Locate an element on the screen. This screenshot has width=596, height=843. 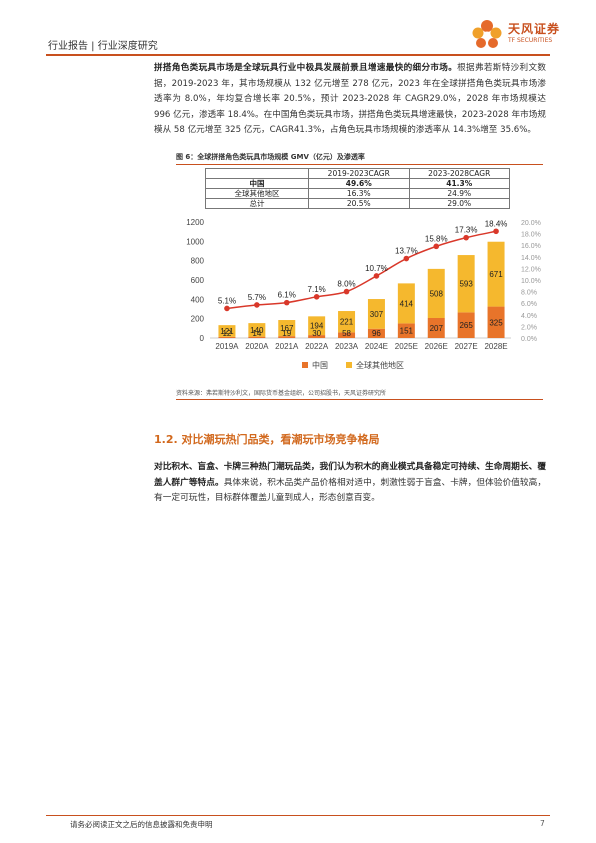
logo-text-en: TF SECURITIES is located at coordinates (530, 40).